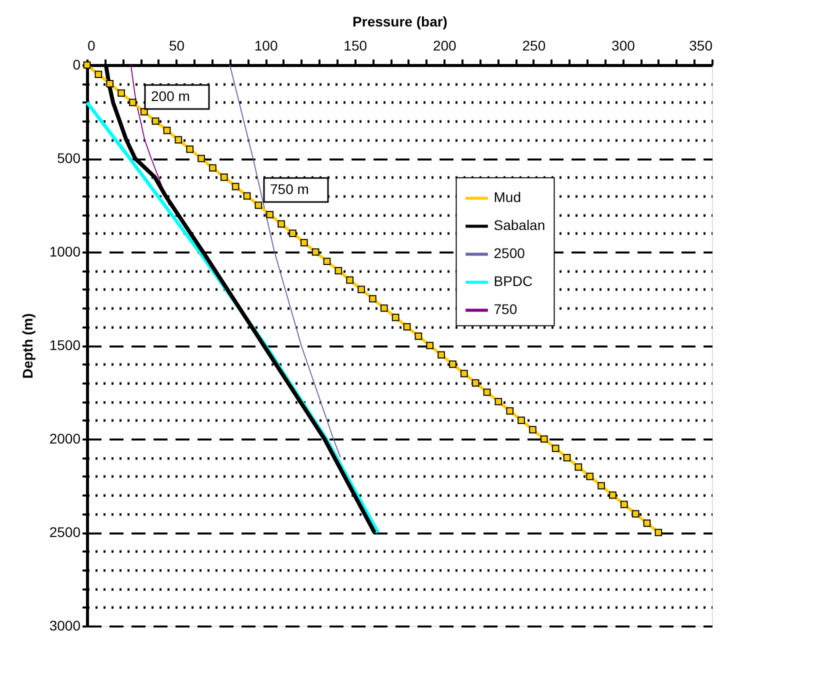 The width and height of the screenshot is (817, 686). Describe the element at coordinates (65, 532) in the screenshot. I see `y-tick-label: 2500` at that location.